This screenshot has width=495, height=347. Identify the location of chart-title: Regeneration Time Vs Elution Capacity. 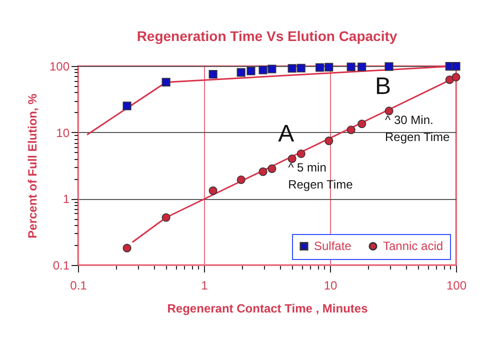
(267, 36).